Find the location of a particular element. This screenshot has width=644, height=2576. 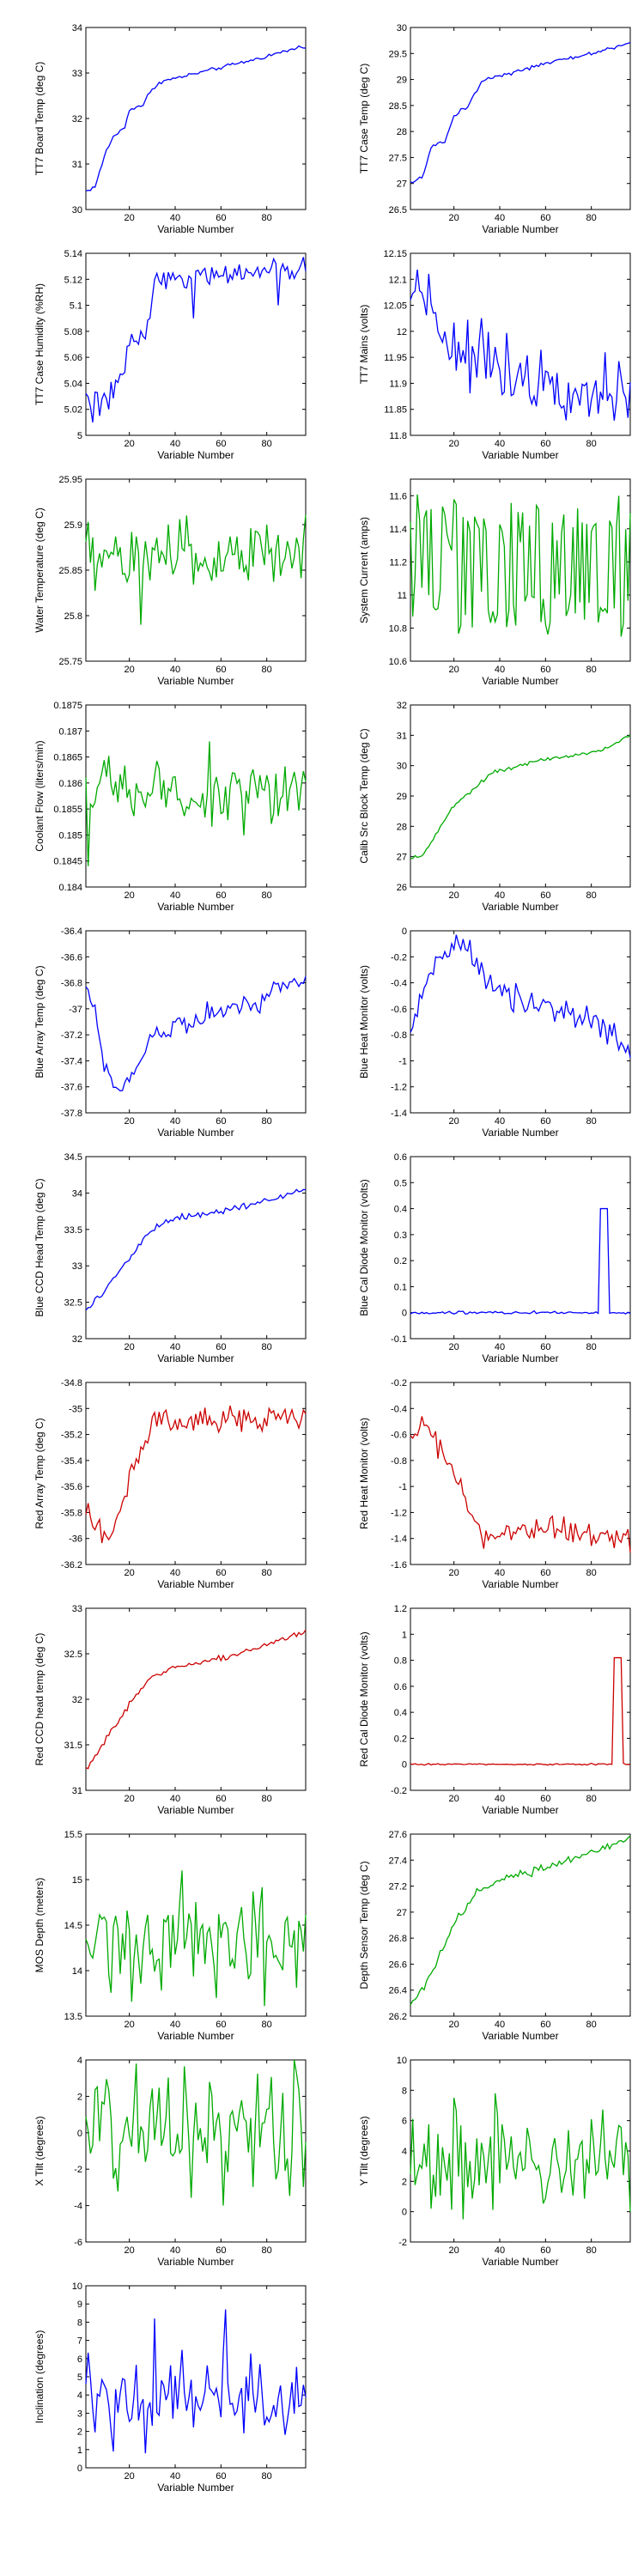

y-axis-label: TT7 Board Temp (deg C) is located at coordinates (40, 119).